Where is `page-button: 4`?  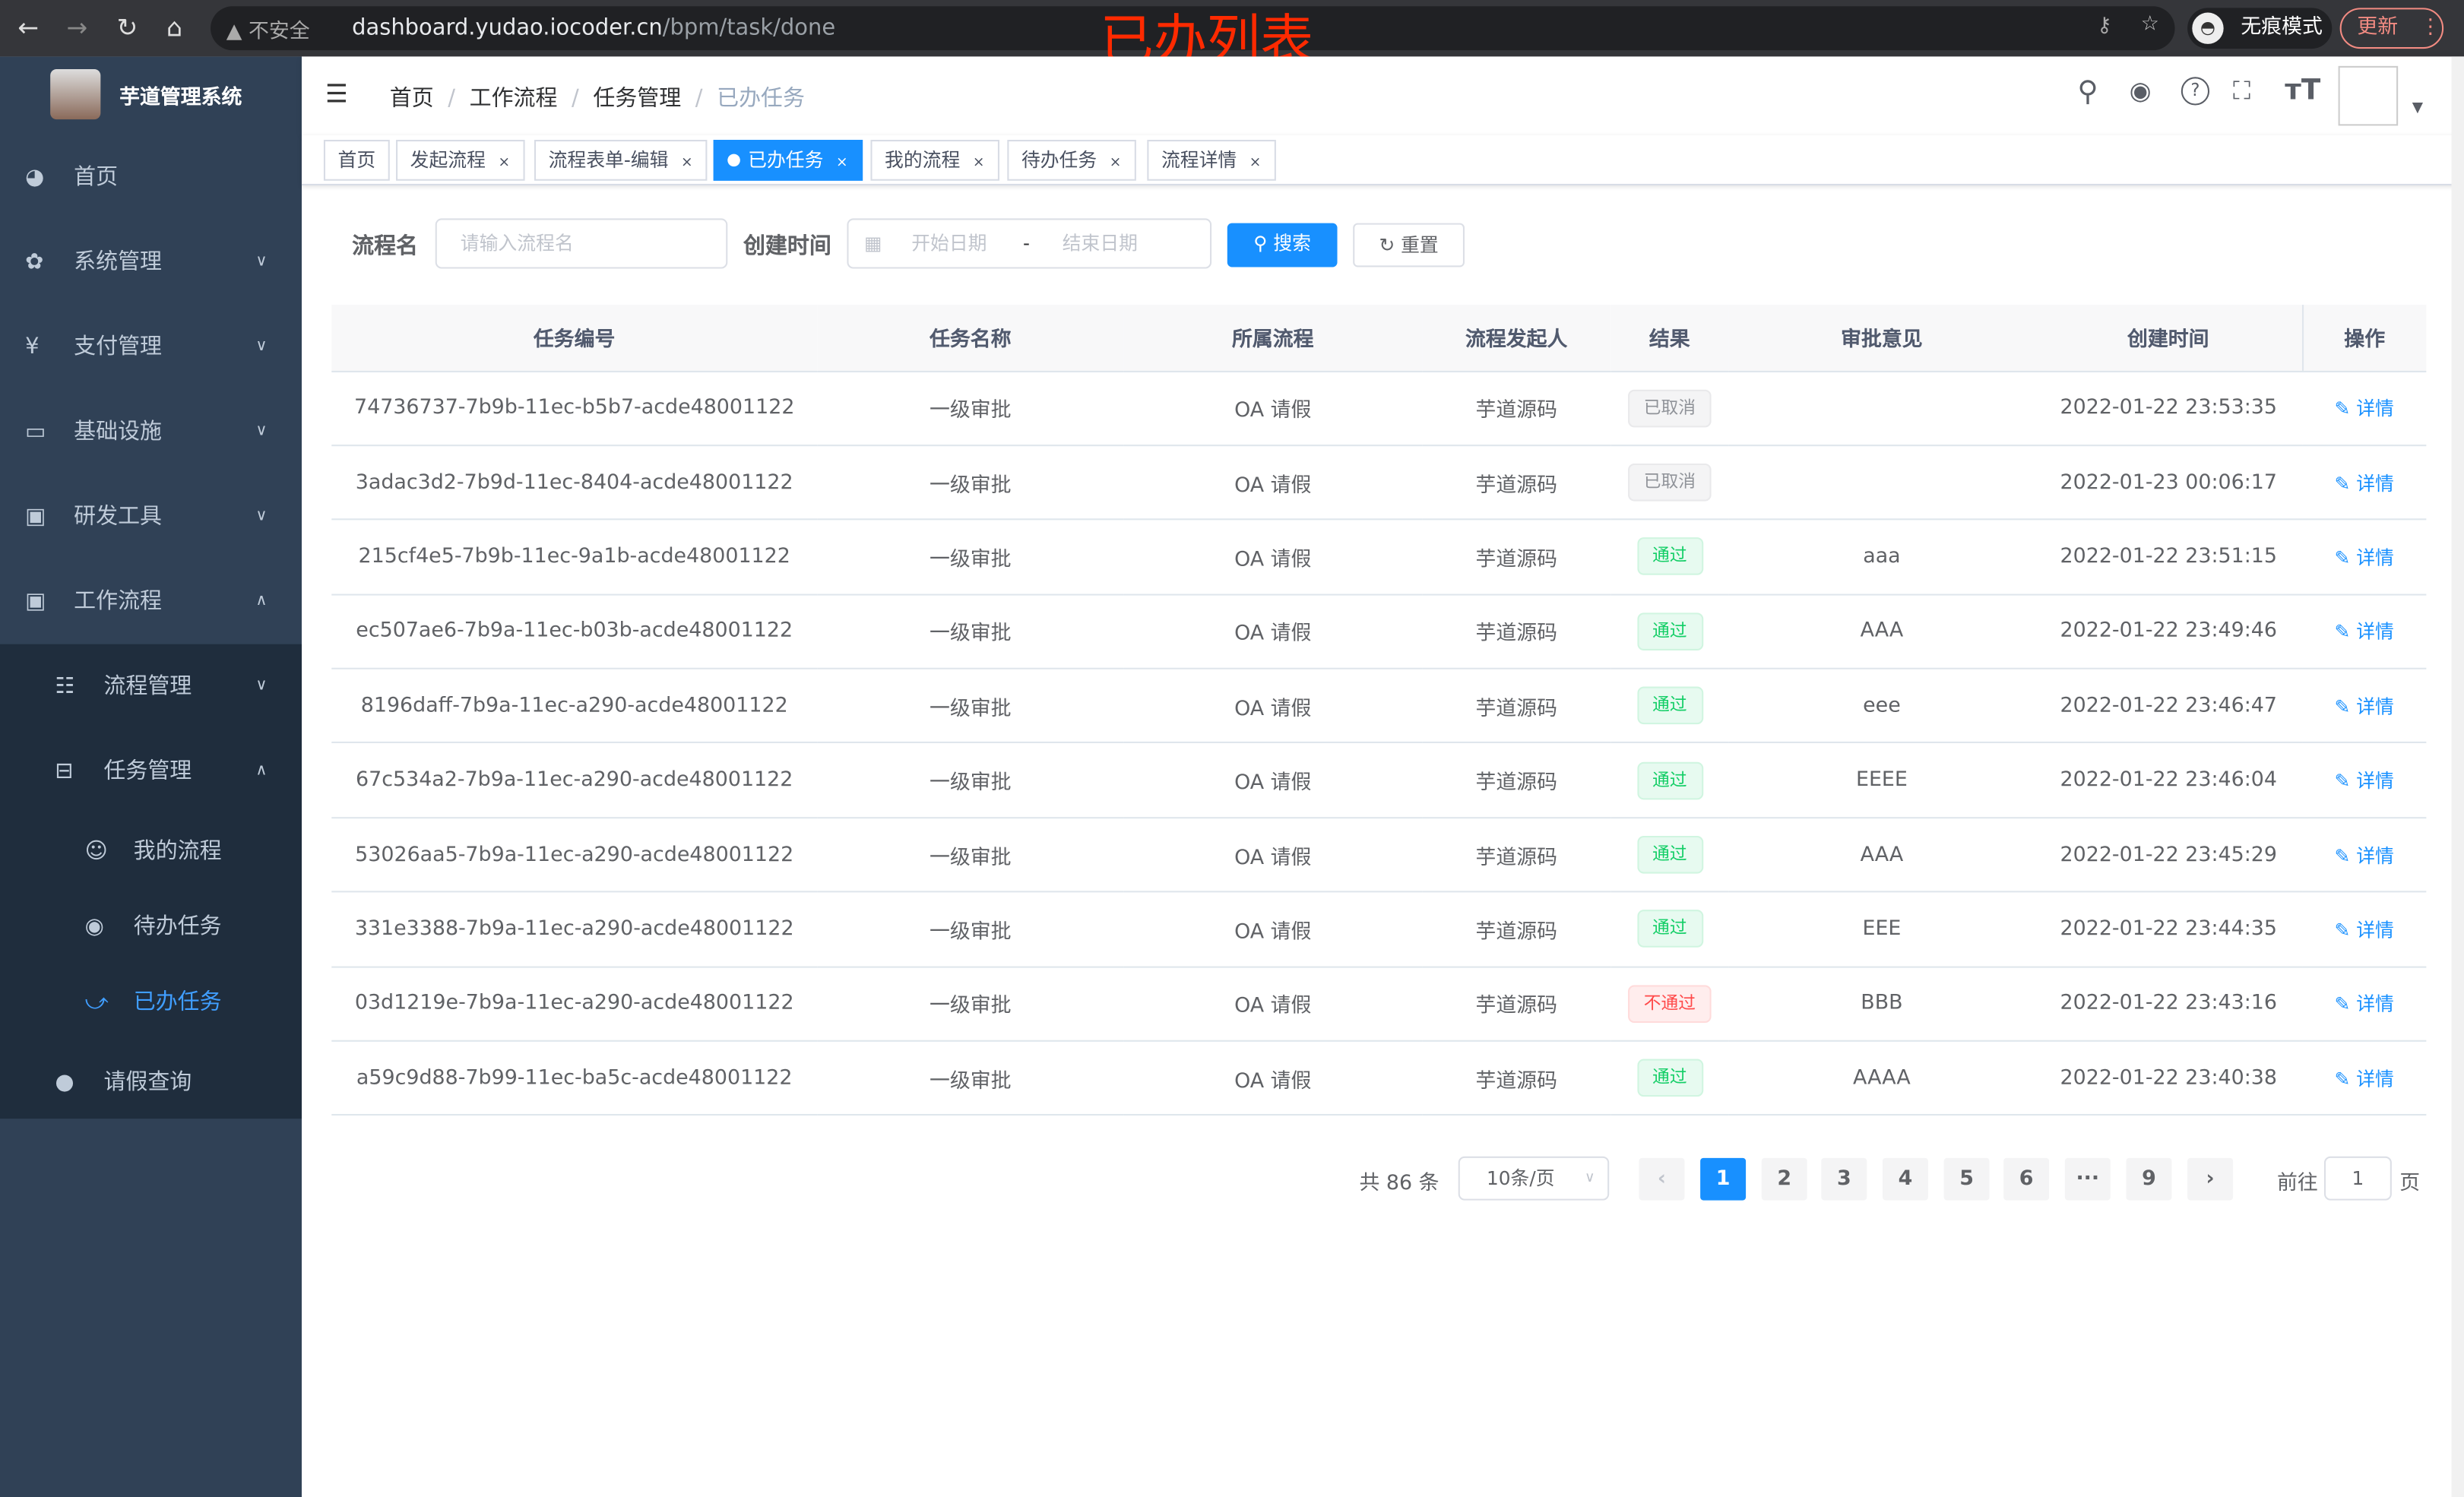
page-button: 4 is located at coordinates (1905, 1179).